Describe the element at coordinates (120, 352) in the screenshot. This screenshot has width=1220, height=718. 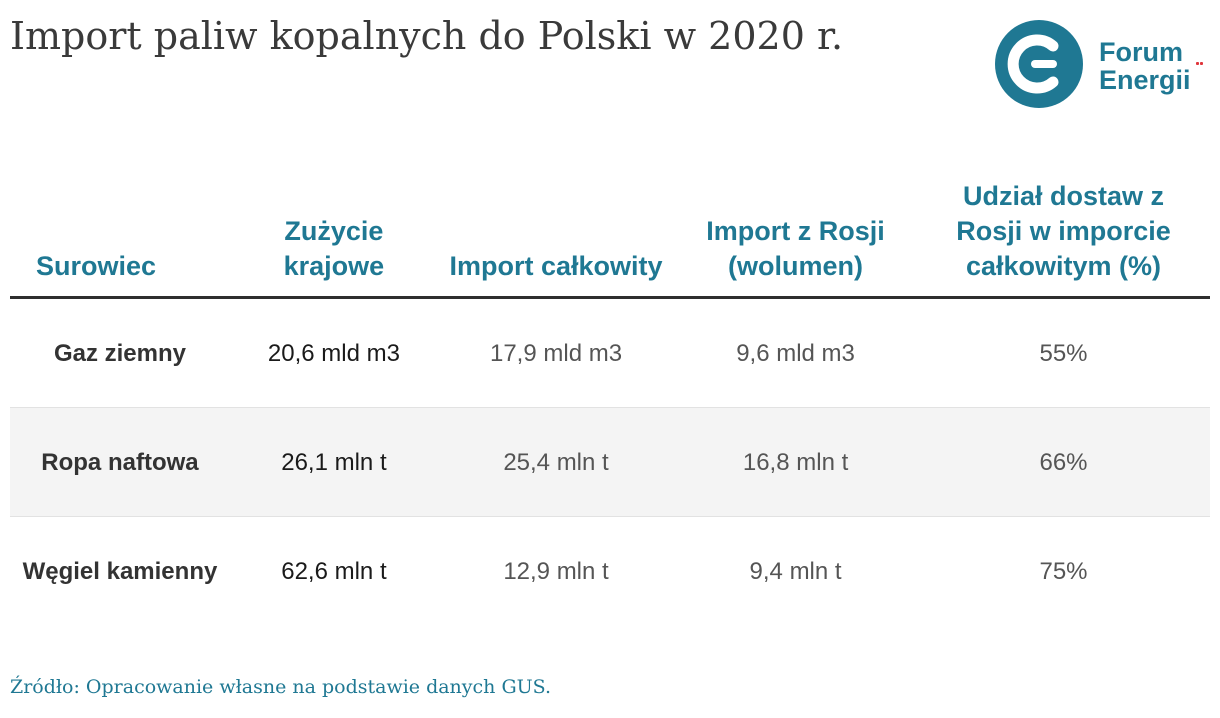
I see `table-cell-raw-material: Gaz ziemny` at that location.